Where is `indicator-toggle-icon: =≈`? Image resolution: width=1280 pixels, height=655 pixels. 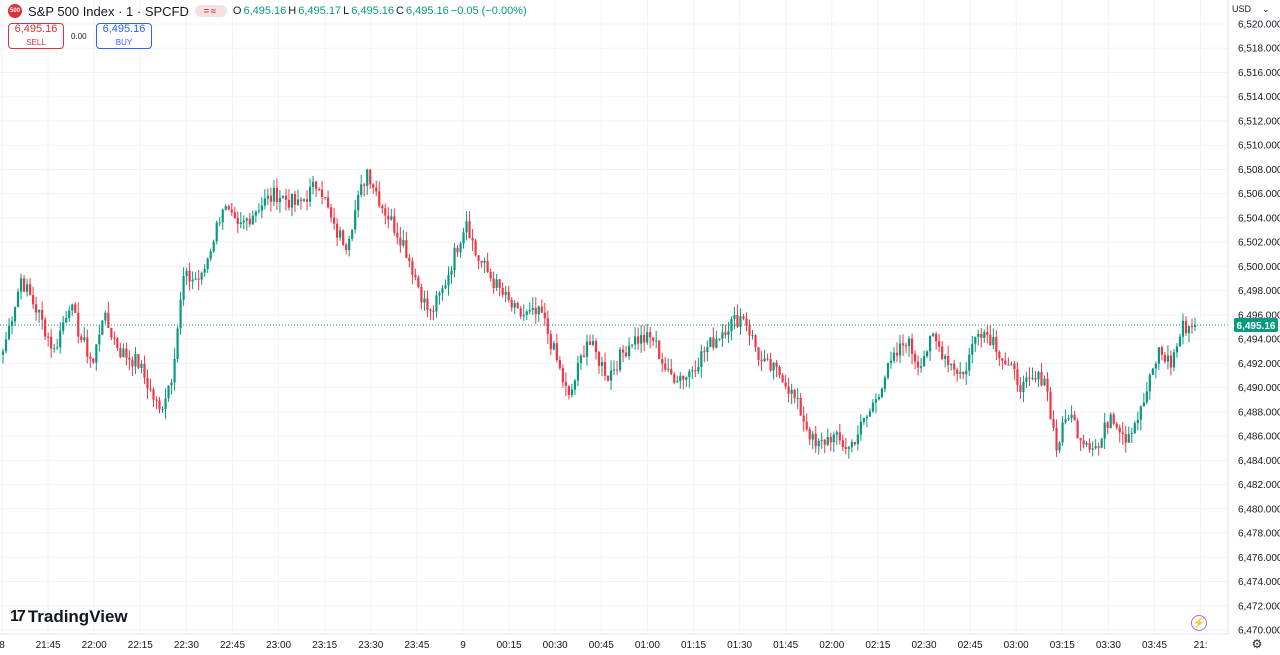 indicator-toggle-icon: =≈ is located at coordinates (210, 11).